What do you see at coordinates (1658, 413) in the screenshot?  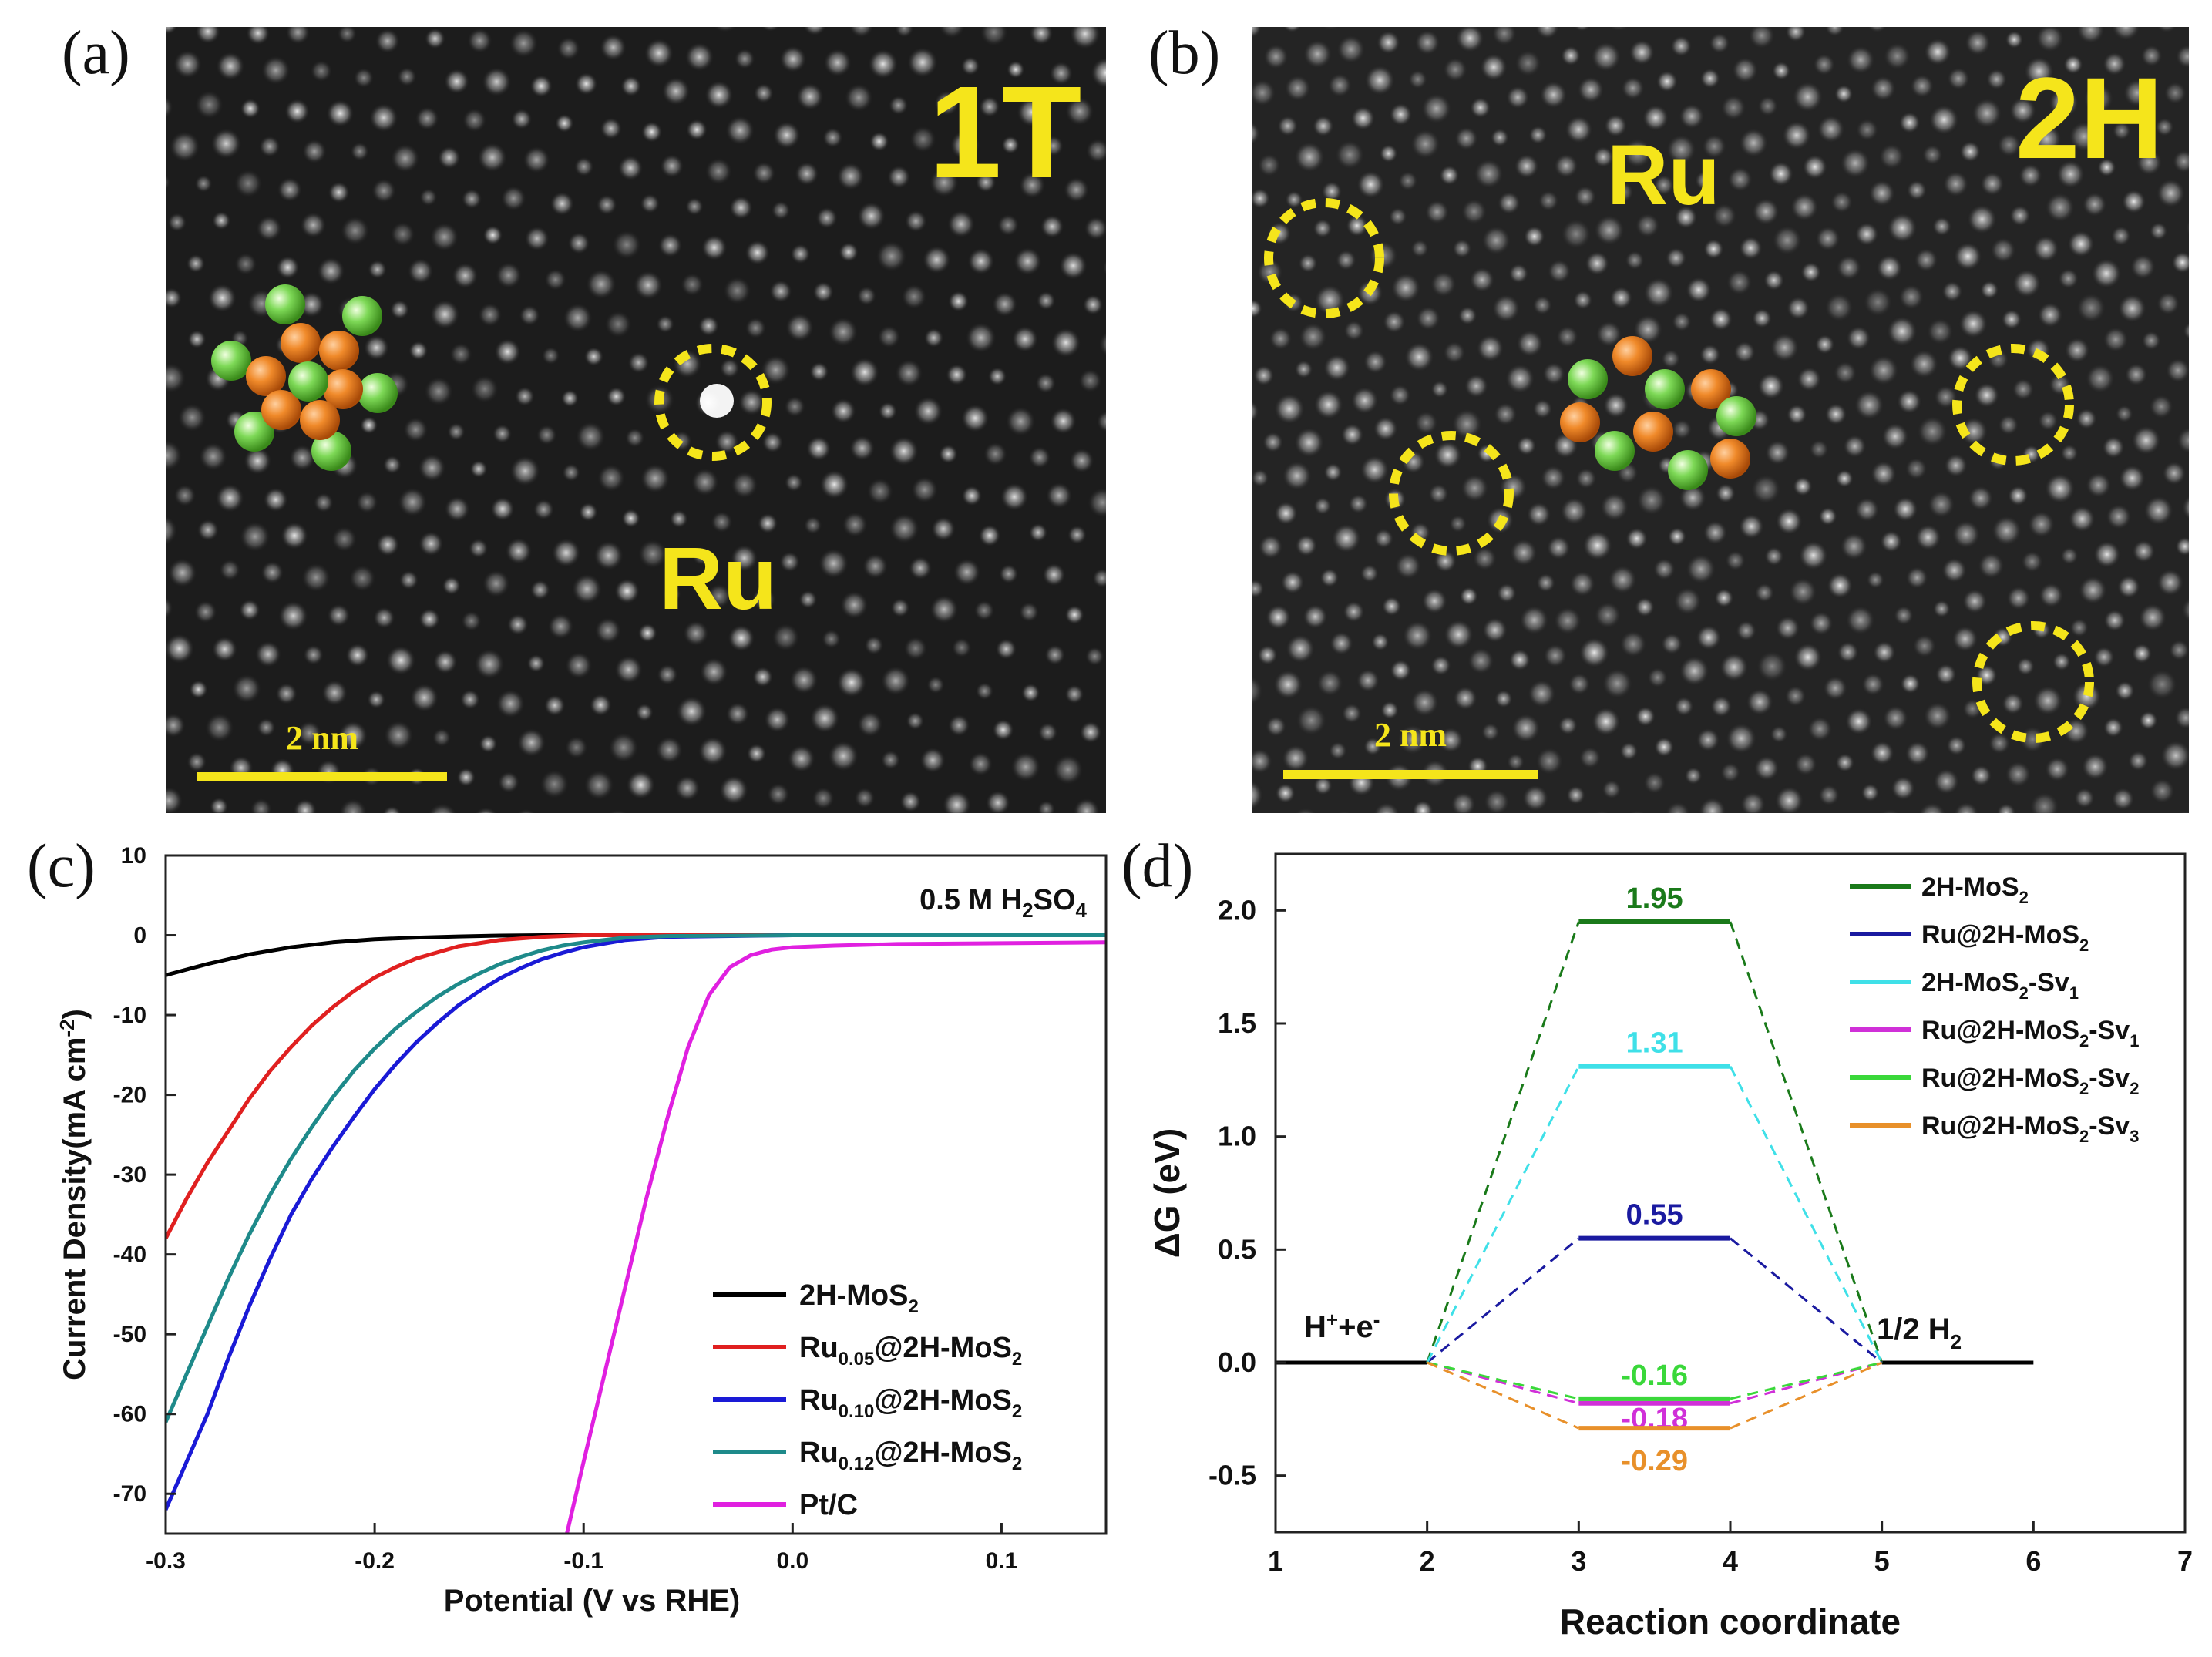 I see `mos2-2h-atomic-model` at bounding box center [1658, 413].